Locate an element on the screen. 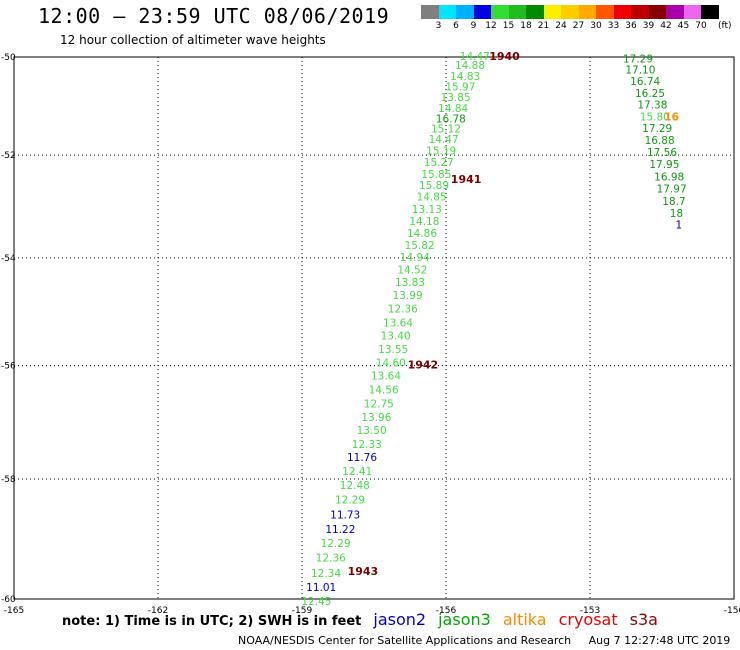 This screenshot has width=740, height=650. legend-altika: altika is located at coordinates (524, 619).